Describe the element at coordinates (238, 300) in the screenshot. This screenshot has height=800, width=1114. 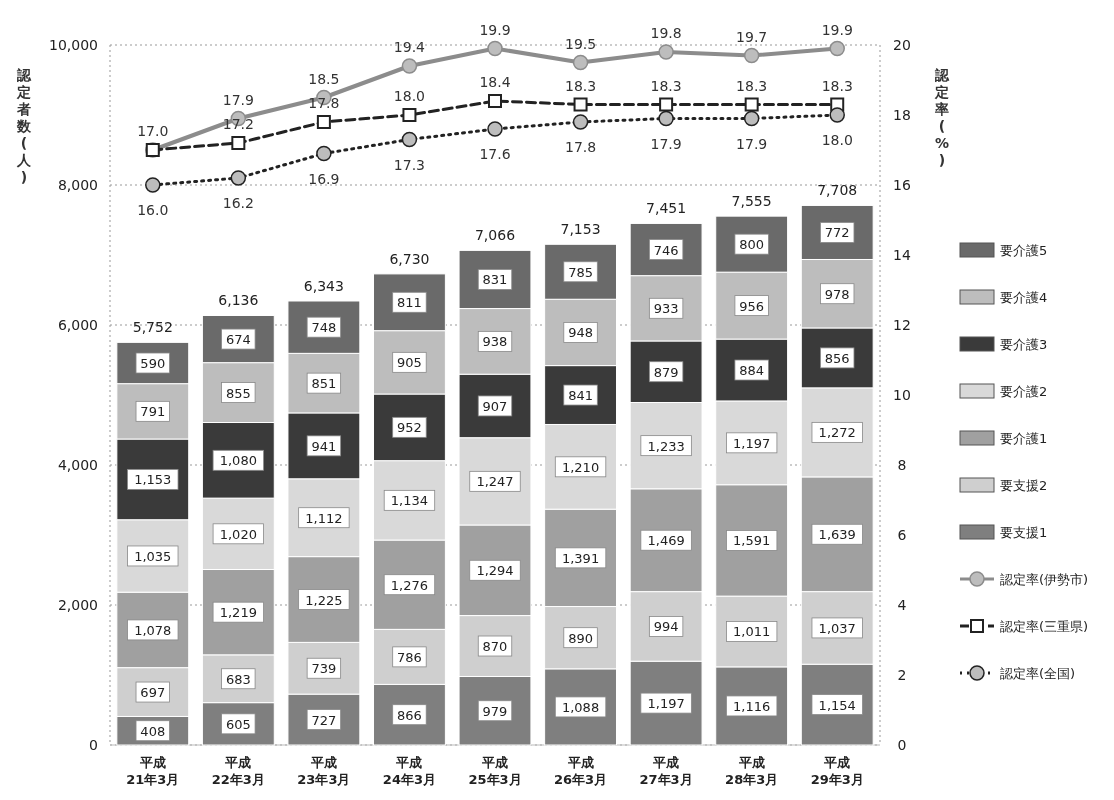
I see `total-label: 6,136` at that location.